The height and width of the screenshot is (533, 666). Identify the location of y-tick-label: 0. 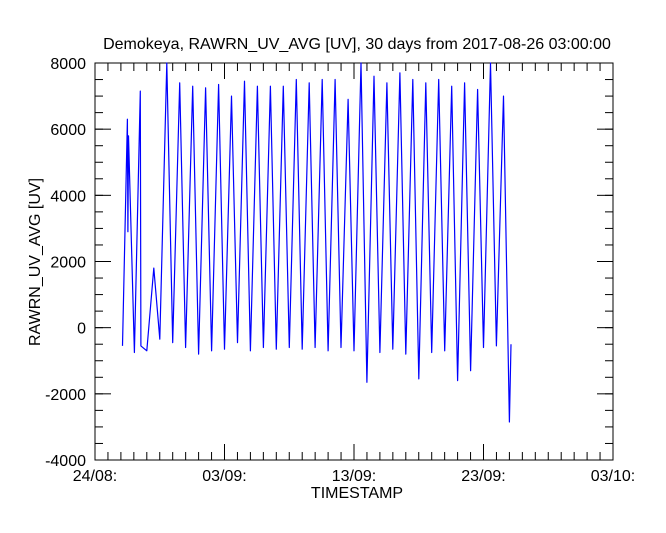
(81, 329).